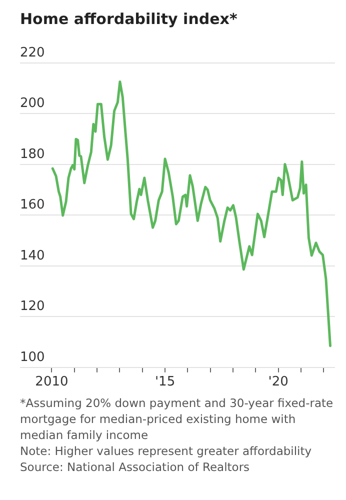 This screenshot has width=346, height=500. What do you see at coordinates (32, 205) in the screenshot?
I see `y-tick-label: 160` at bounding box center [32, 205].